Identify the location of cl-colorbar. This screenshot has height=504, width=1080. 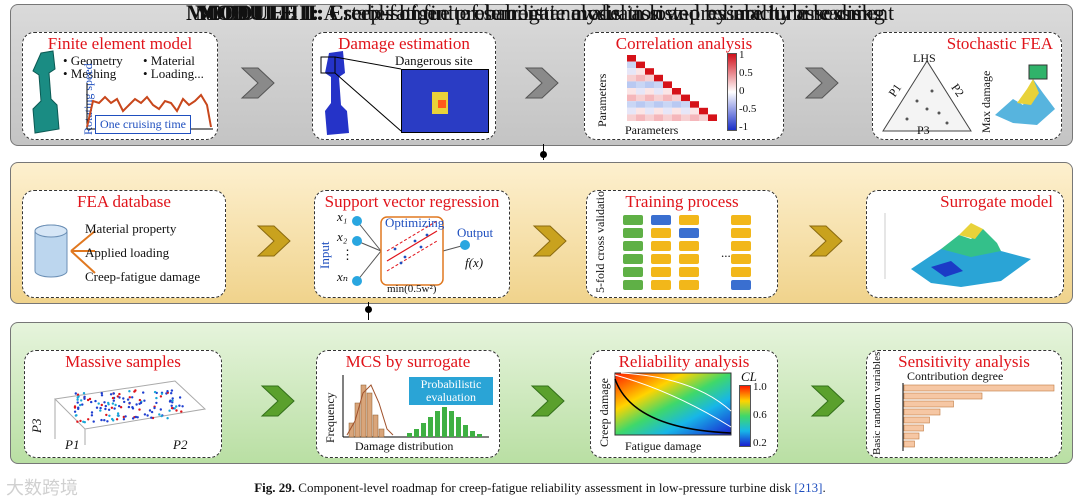
(745, 416).